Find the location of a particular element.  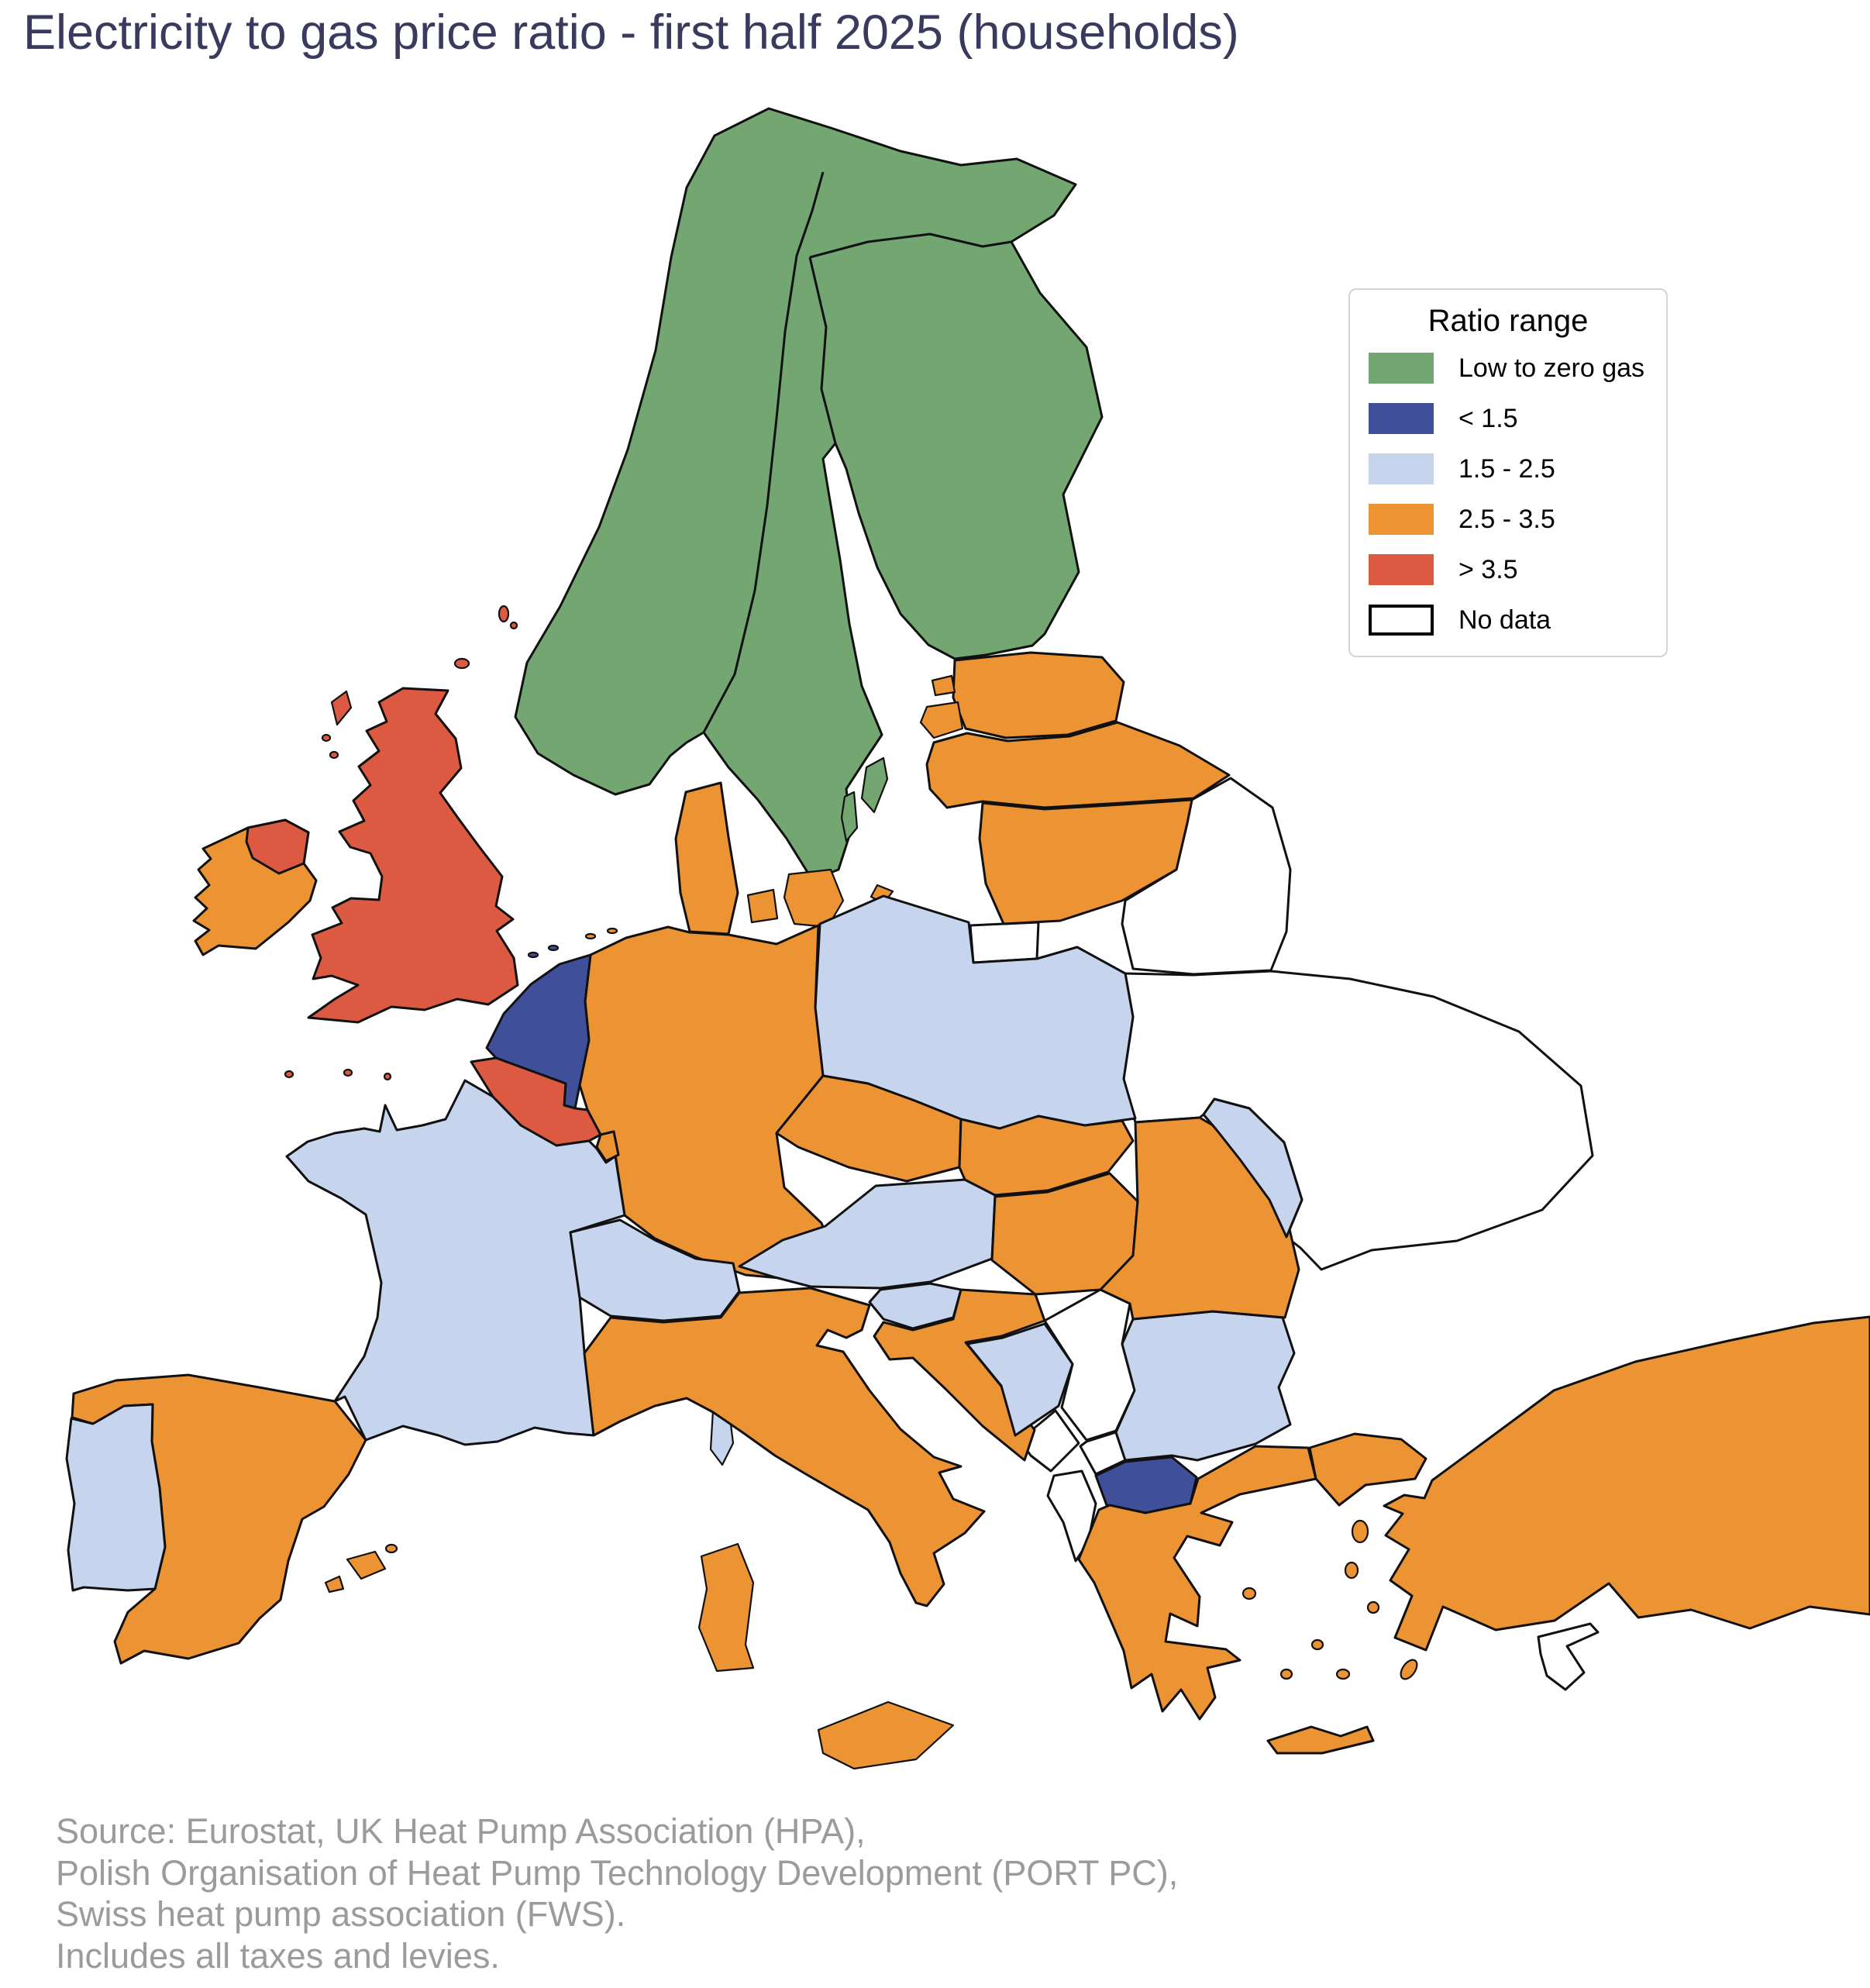

legend-item-2-5-3-5: 2.5 - 3.5 is located at coordinates (1508, 519).